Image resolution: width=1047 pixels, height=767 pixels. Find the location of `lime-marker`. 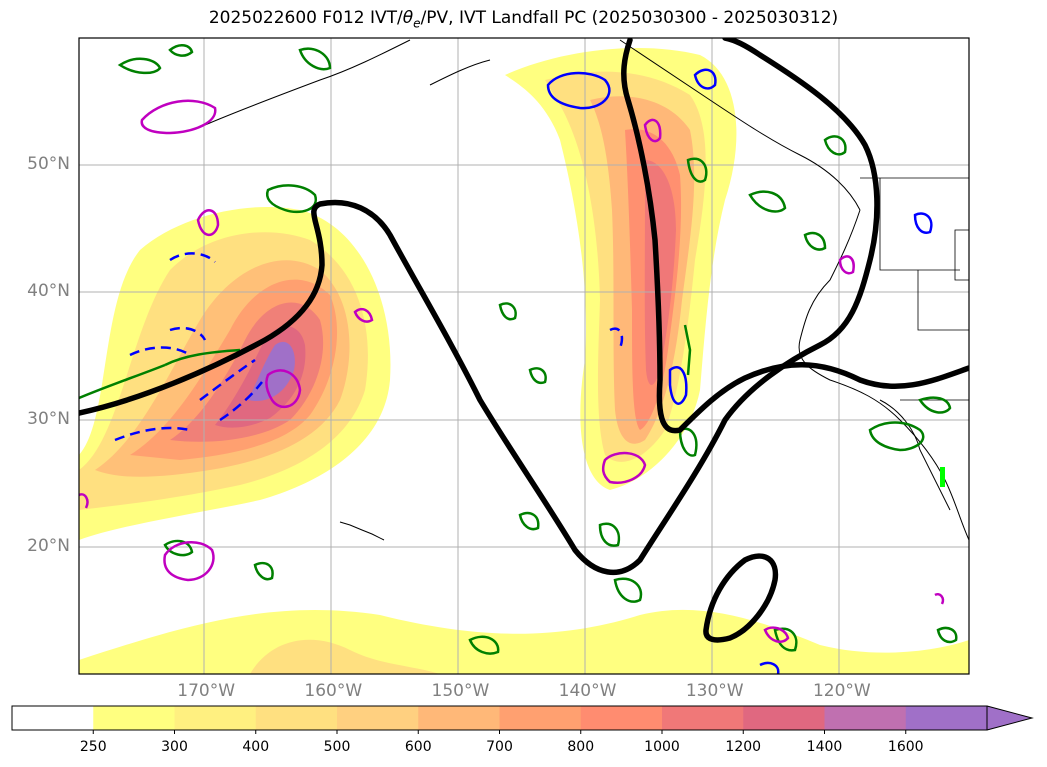

lime-marker is located at coordinates (942, 477).